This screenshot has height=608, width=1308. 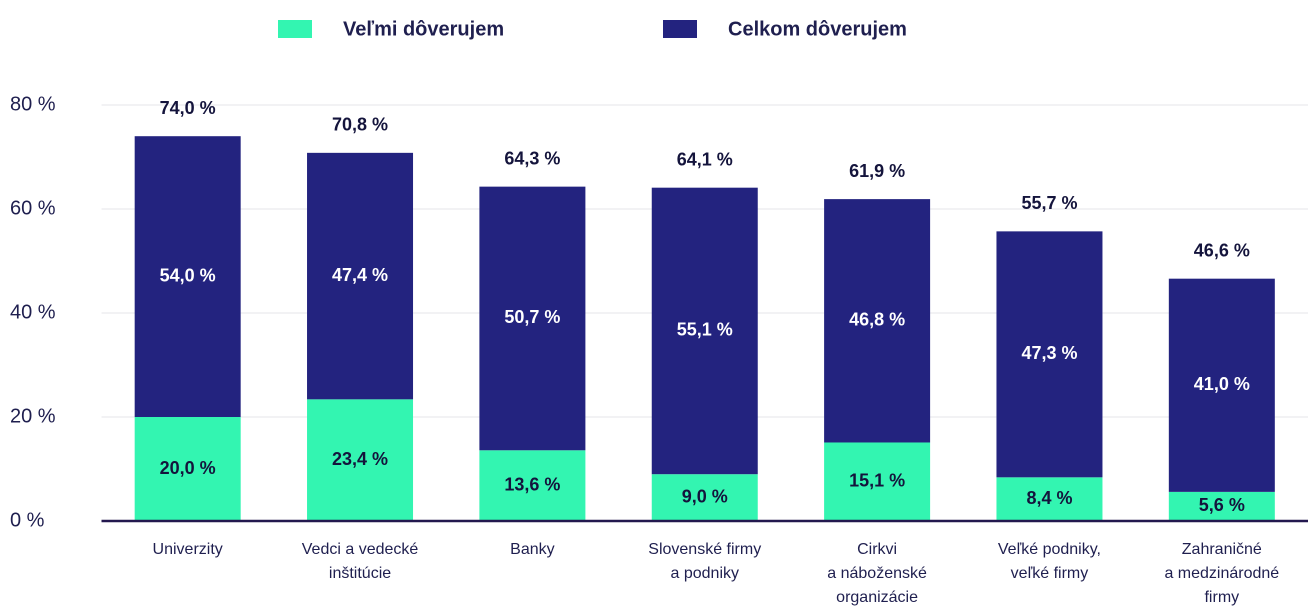 I want to click on value-label: 46,8 %, so click(x=877, y=320).